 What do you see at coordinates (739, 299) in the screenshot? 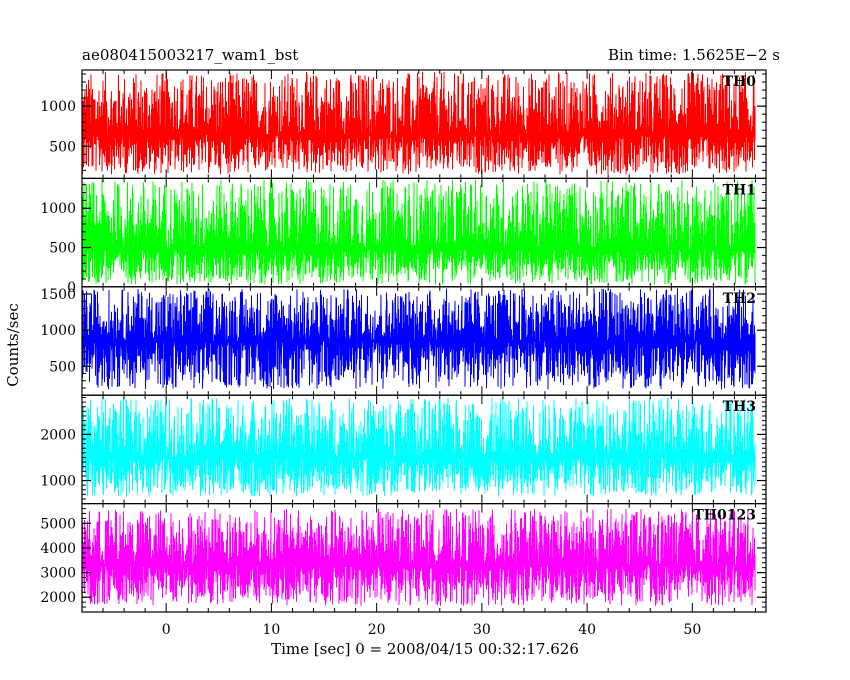
I see `series-label-th2: TH2` at bounding box center [739, 299].